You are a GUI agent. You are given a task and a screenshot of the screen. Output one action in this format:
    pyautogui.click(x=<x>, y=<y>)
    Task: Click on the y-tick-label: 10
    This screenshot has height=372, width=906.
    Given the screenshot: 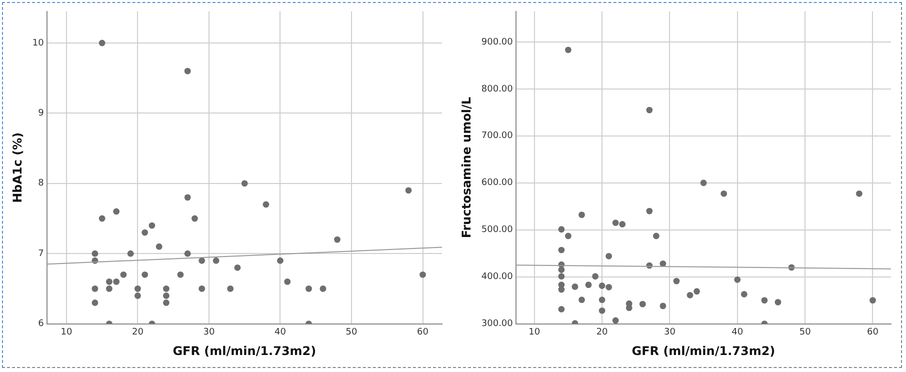 What is the action you would take?
    pyautogui.click(x=38, y=43)
    